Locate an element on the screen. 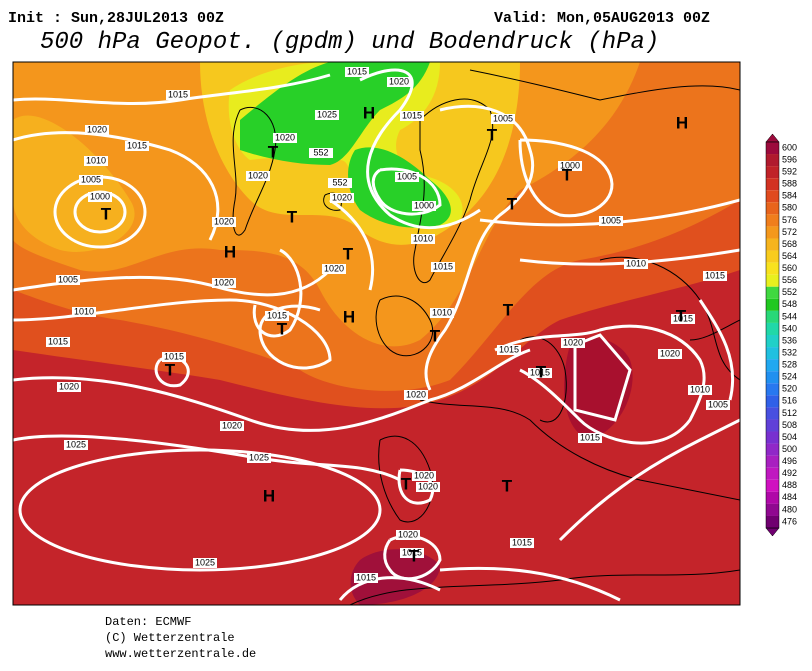 The height and width of the screenshot is (671, 812). colorbar-label: 496 is located at coordinates (789, 461).